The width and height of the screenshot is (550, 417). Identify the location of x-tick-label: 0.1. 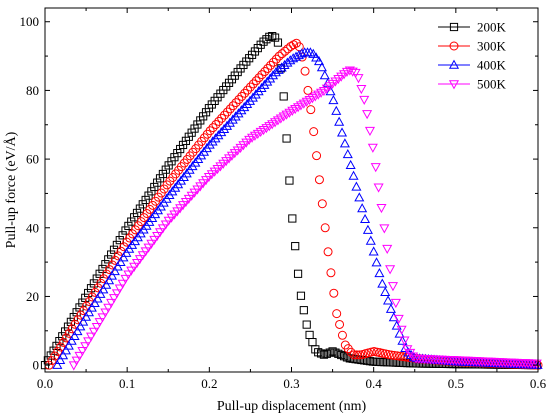
(127, 383).